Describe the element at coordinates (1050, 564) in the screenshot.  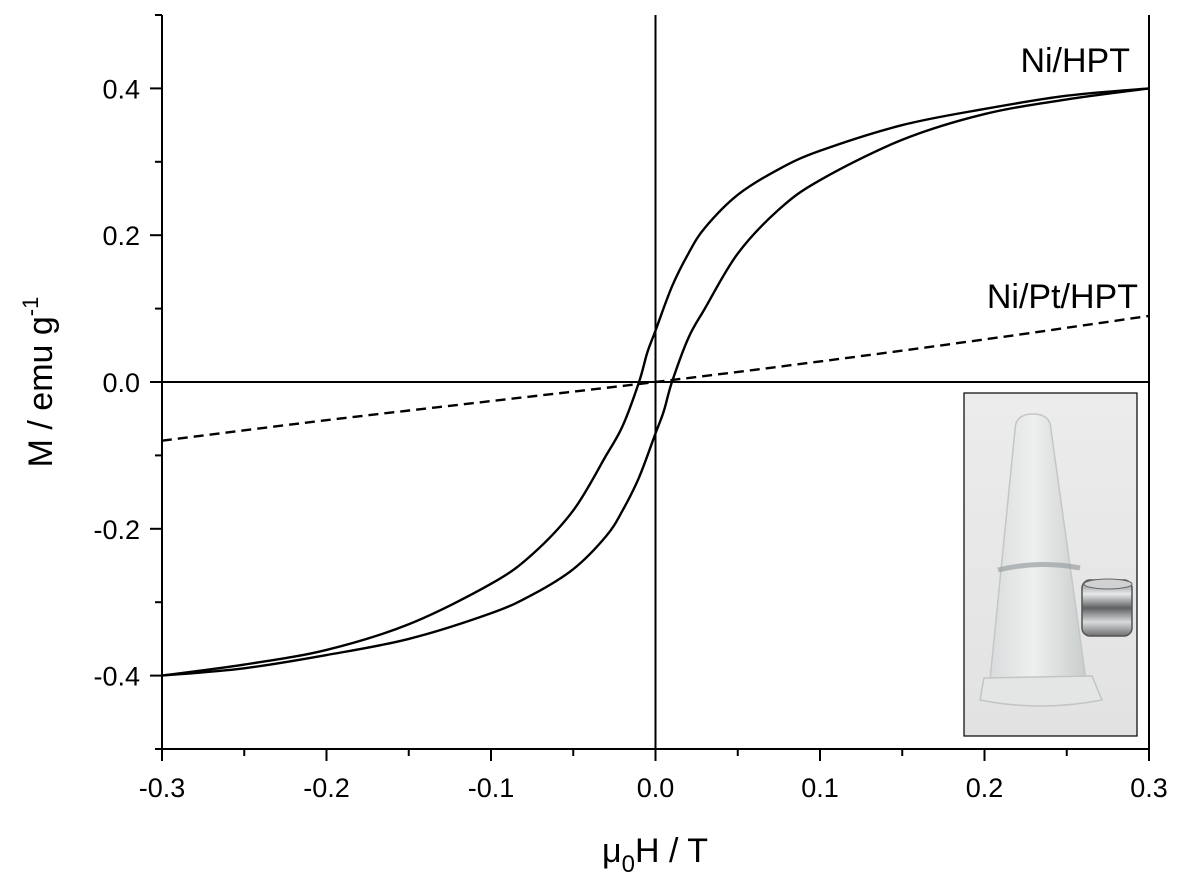
I see `inset-photo` at that location.